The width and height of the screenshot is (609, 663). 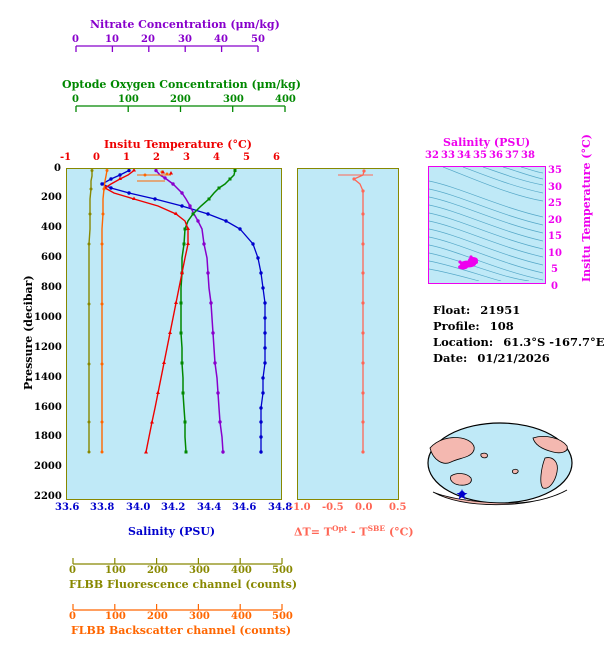 What do you see at coordinates (496, 155) in the screenshot?
I see `ts-salinity-tick-4: 36` at bounding box center [496, 155].